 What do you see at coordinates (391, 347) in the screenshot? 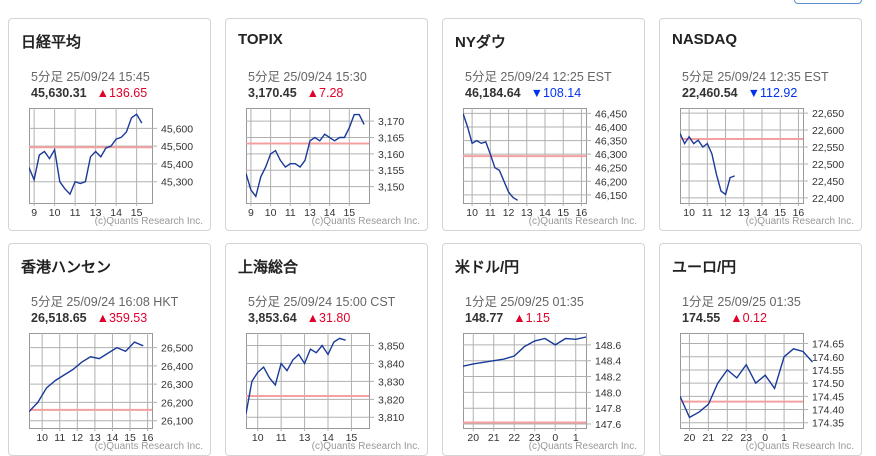
I see `y-tick-label: 3,850` at bounding box center [391, 347].